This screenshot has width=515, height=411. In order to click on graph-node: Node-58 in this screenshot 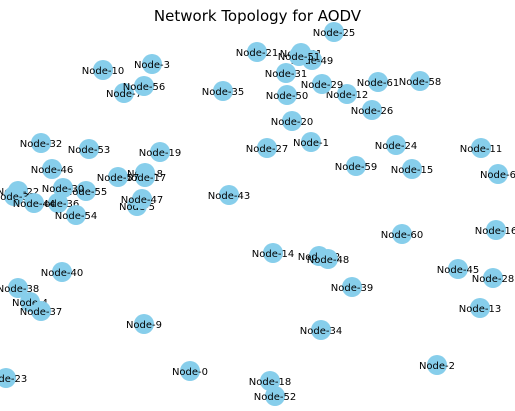, I will do `click(420, 81)`.